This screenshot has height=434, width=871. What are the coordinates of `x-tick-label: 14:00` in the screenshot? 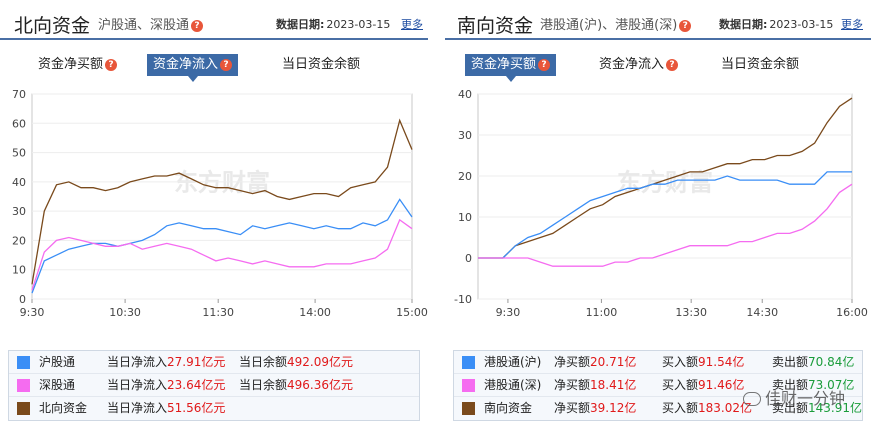 It's located at (315, 312).